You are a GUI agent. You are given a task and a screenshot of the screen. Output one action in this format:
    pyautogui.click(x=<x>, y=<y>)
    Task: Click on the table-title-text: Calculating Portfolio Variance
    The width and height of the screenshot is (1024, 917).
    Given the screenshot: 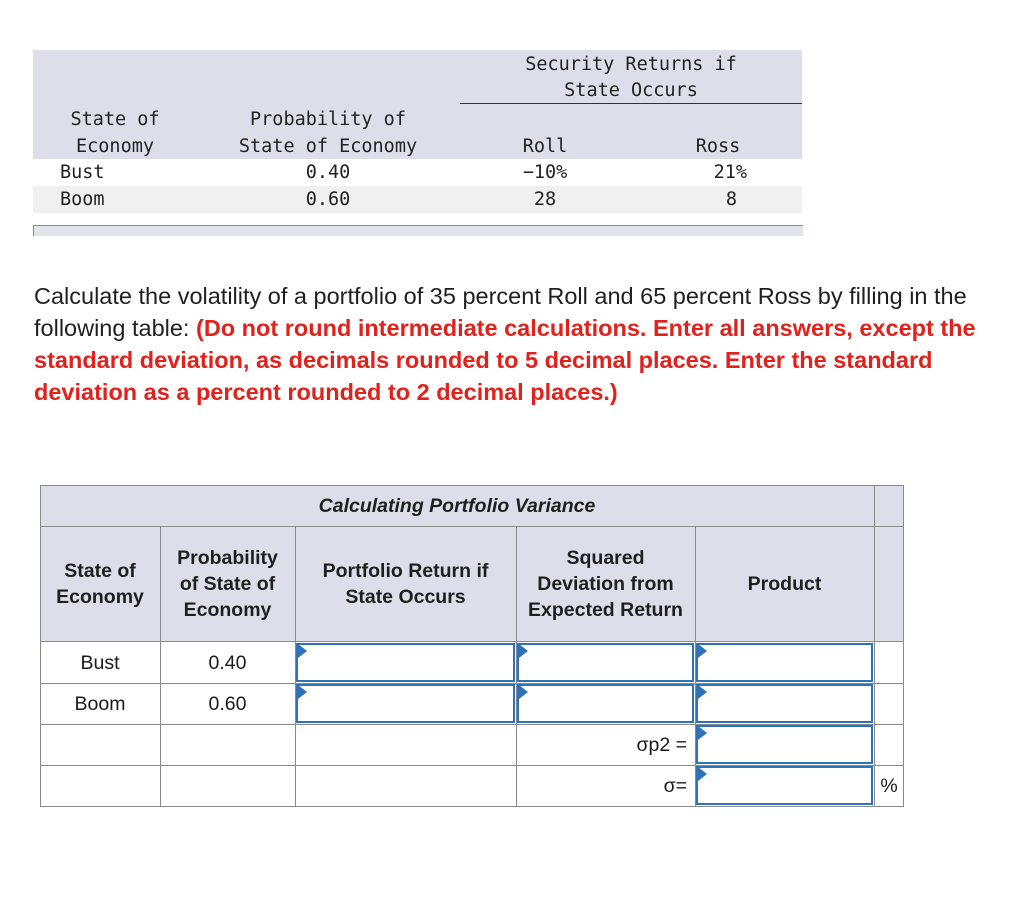 What is the action you would take?
    pyautogui.click(x=457, y=505)
    